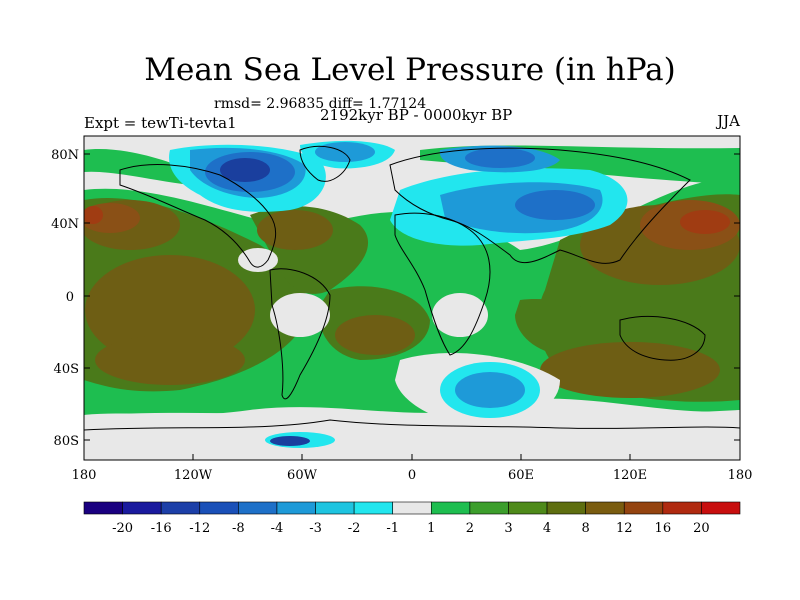 This screenshot has height=600, width=800. I want to click on colorbar-label: -16, so click(161, 528).